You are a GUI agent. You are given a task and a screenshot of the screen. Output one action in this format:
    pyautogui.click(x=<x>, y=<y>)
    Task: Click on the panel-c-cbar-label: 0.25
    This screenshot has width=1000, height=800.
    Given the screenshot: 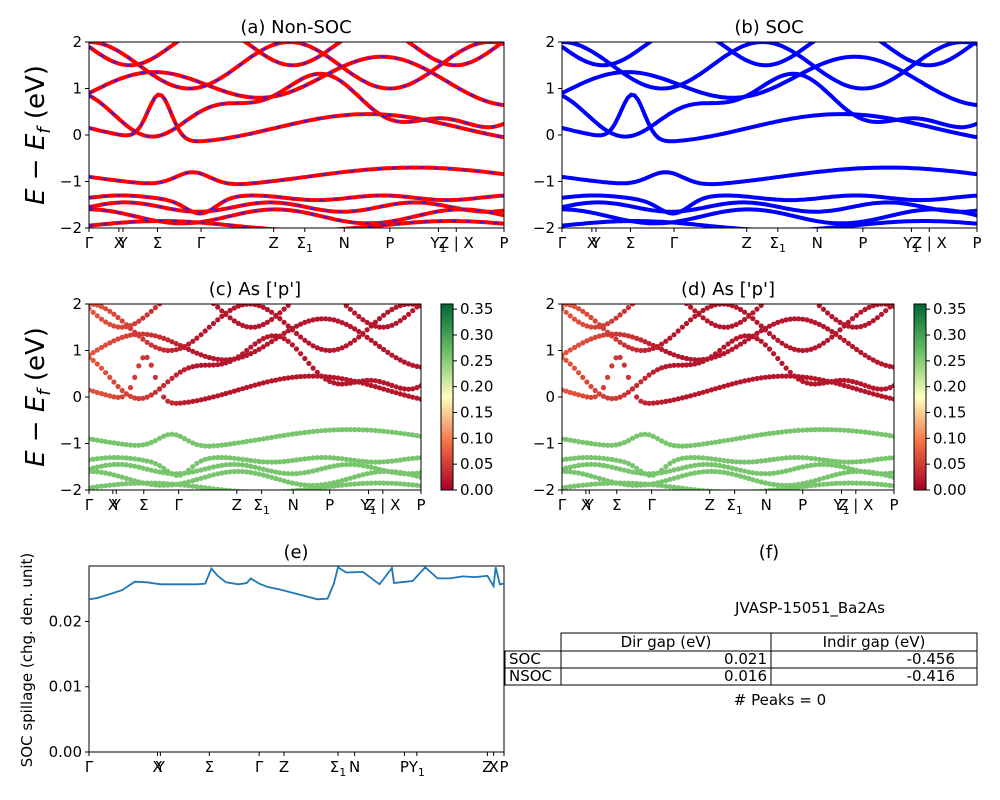 What is the action you would take?
    pyautogui.click(x=476, y=361)
    